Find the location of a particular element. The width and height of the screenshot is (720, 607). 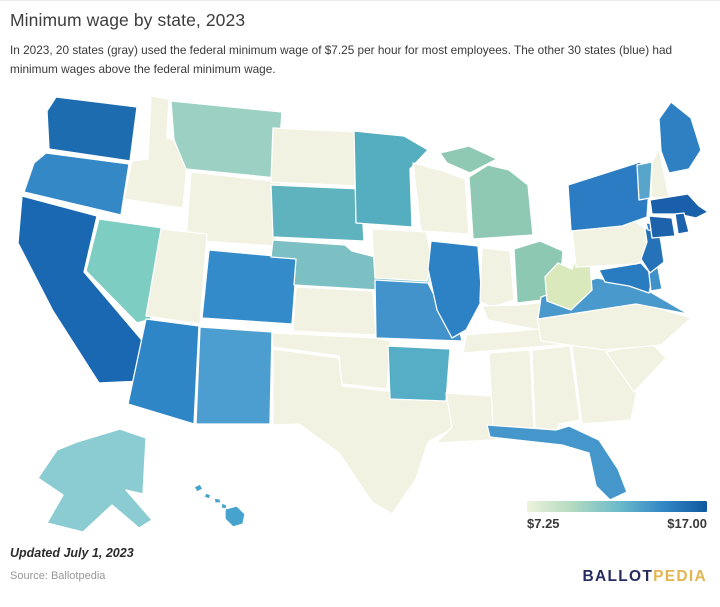

logo-pedia-text: PEDIA is located at coordinates (680, 576).